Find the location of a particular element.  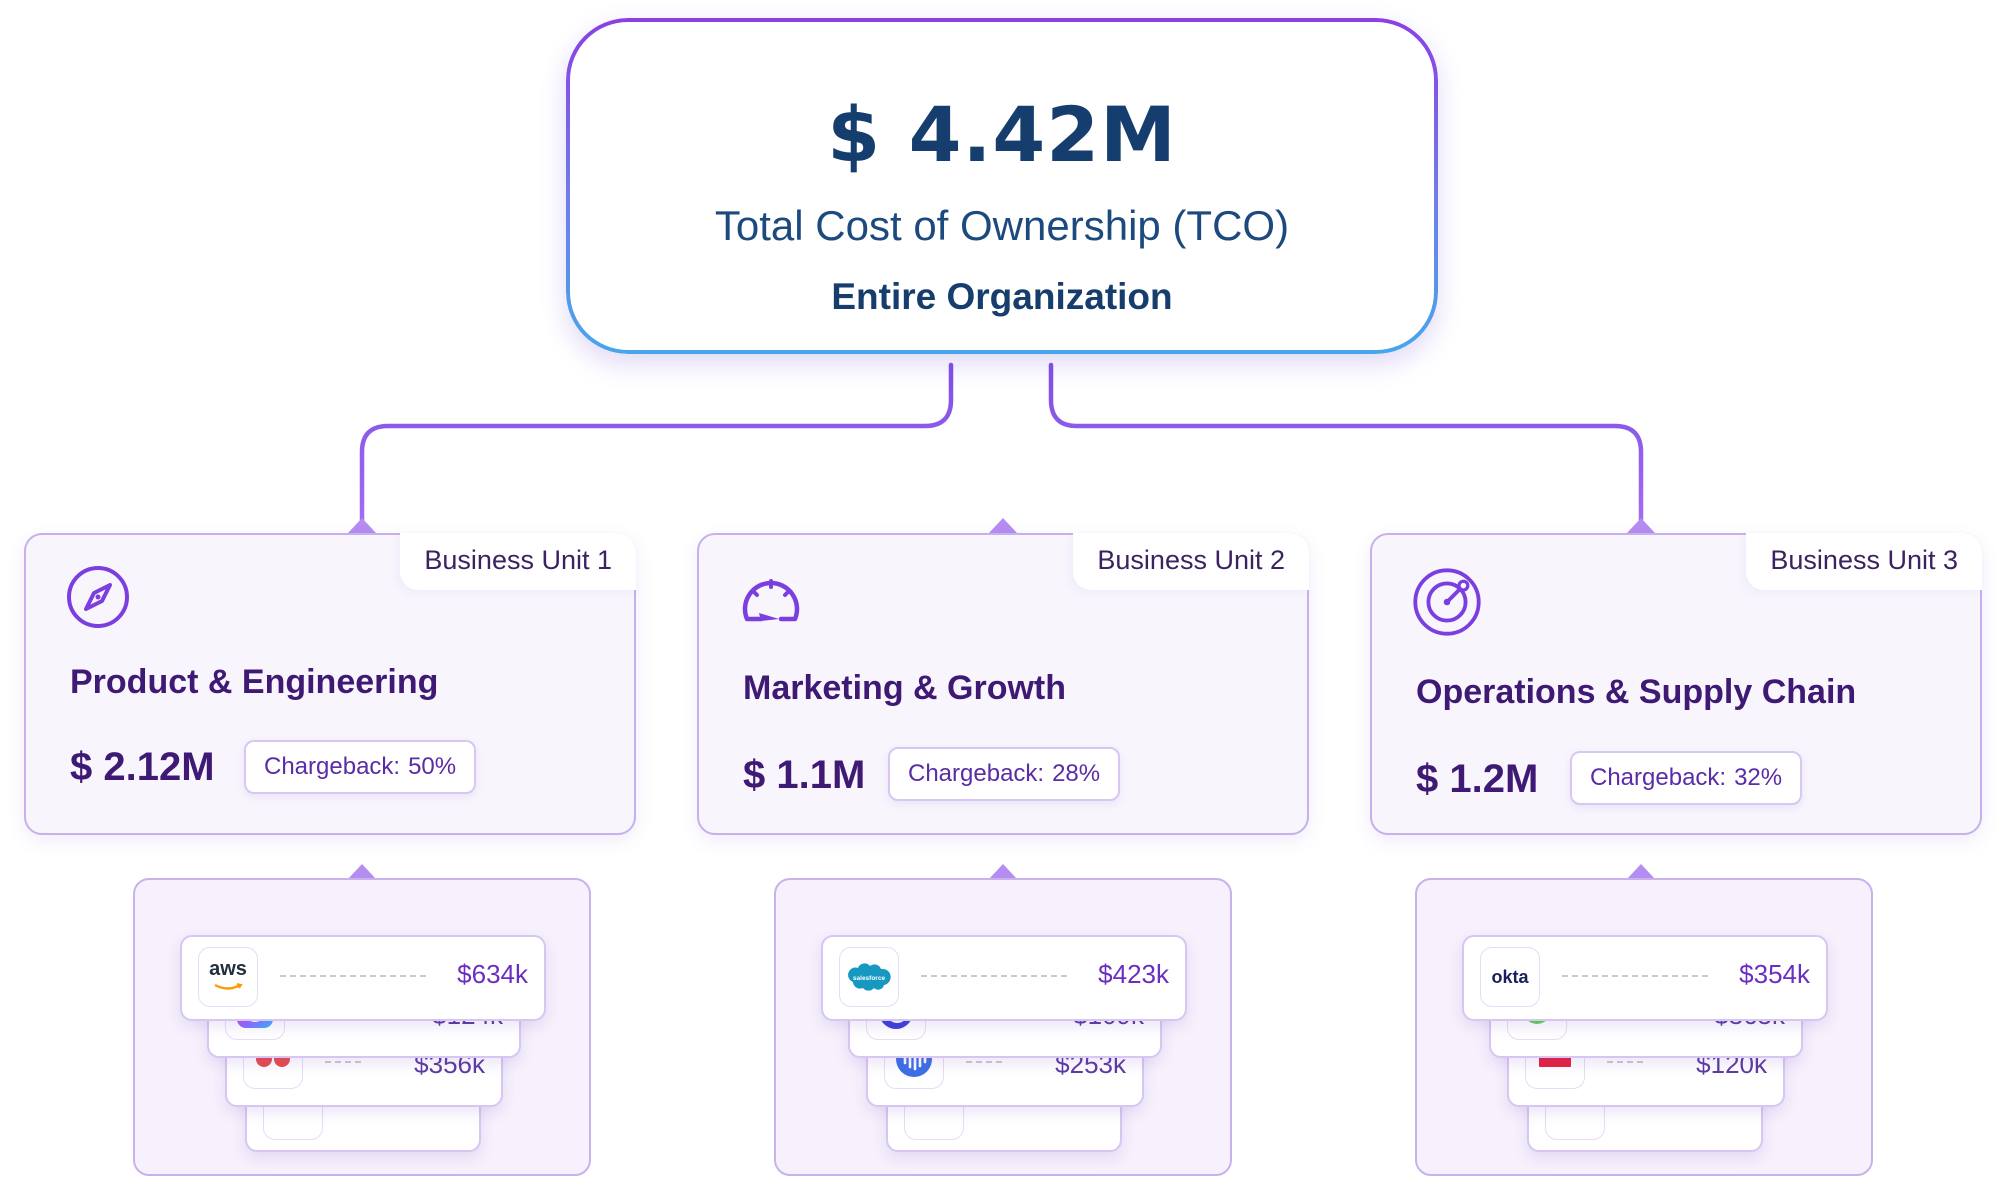

total-tco-amount: $ 4.42M is located at coordinates (1002, 134).